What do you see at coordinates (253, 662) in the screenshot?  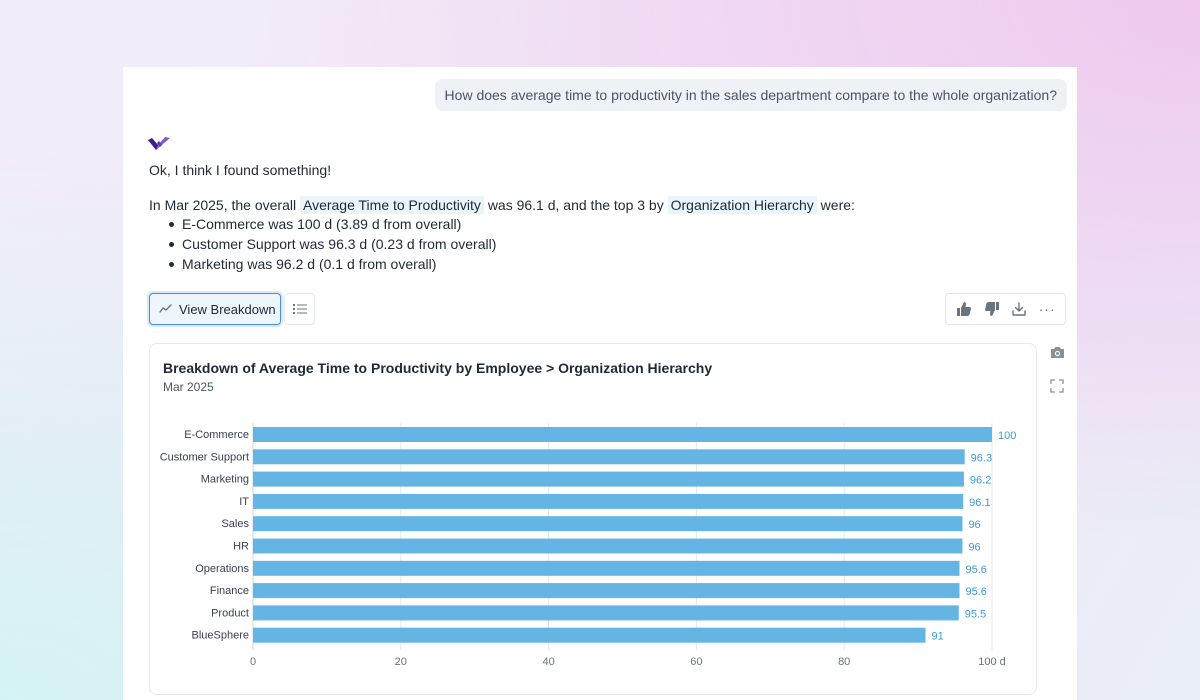 I see `x-tick-label: 0` at bounding box center [253, 662].